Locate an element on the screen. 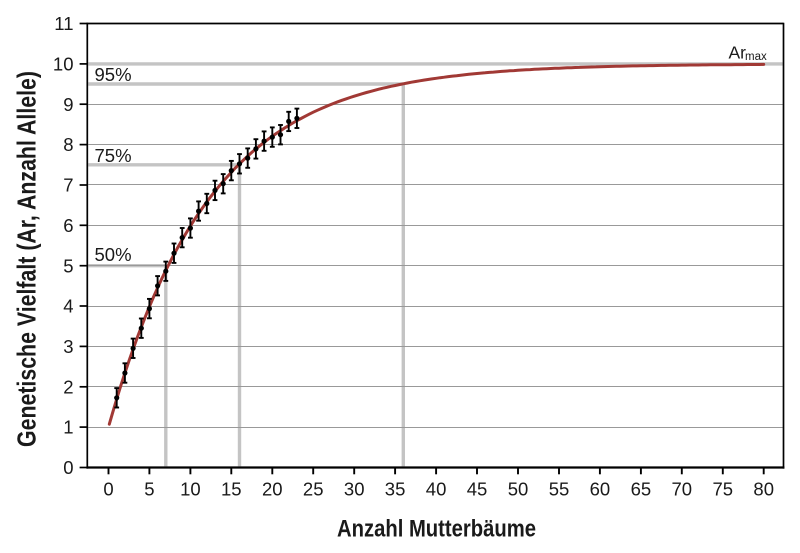 This screenshot has height=553, width=800. svg-text: 7 is located at coordinates (68, 185).